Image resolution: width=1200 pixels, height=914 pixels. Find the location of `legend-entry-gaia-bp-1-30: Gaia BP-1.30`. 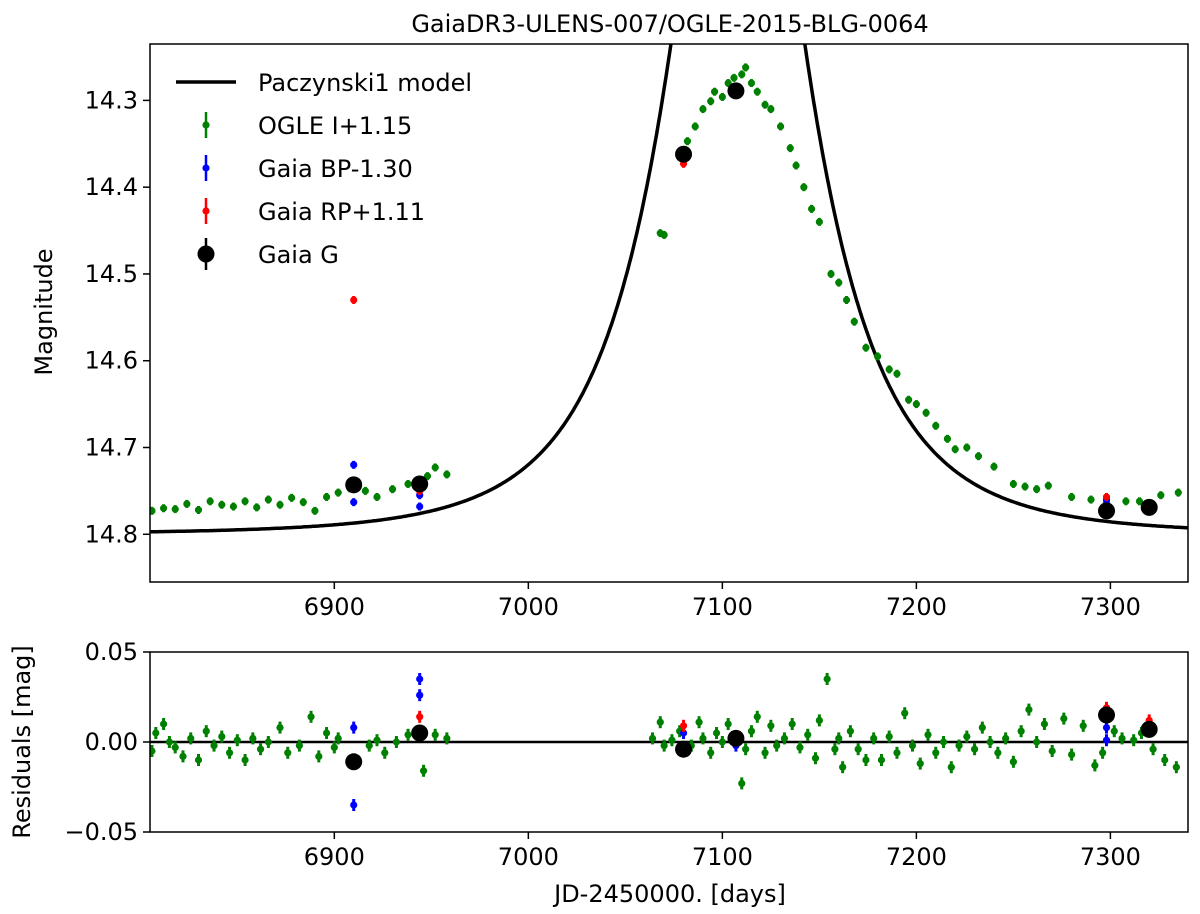

legend-entry-gaia-bp-1-30: Gaia BP-1.30 is located at coordinates (307, 169).